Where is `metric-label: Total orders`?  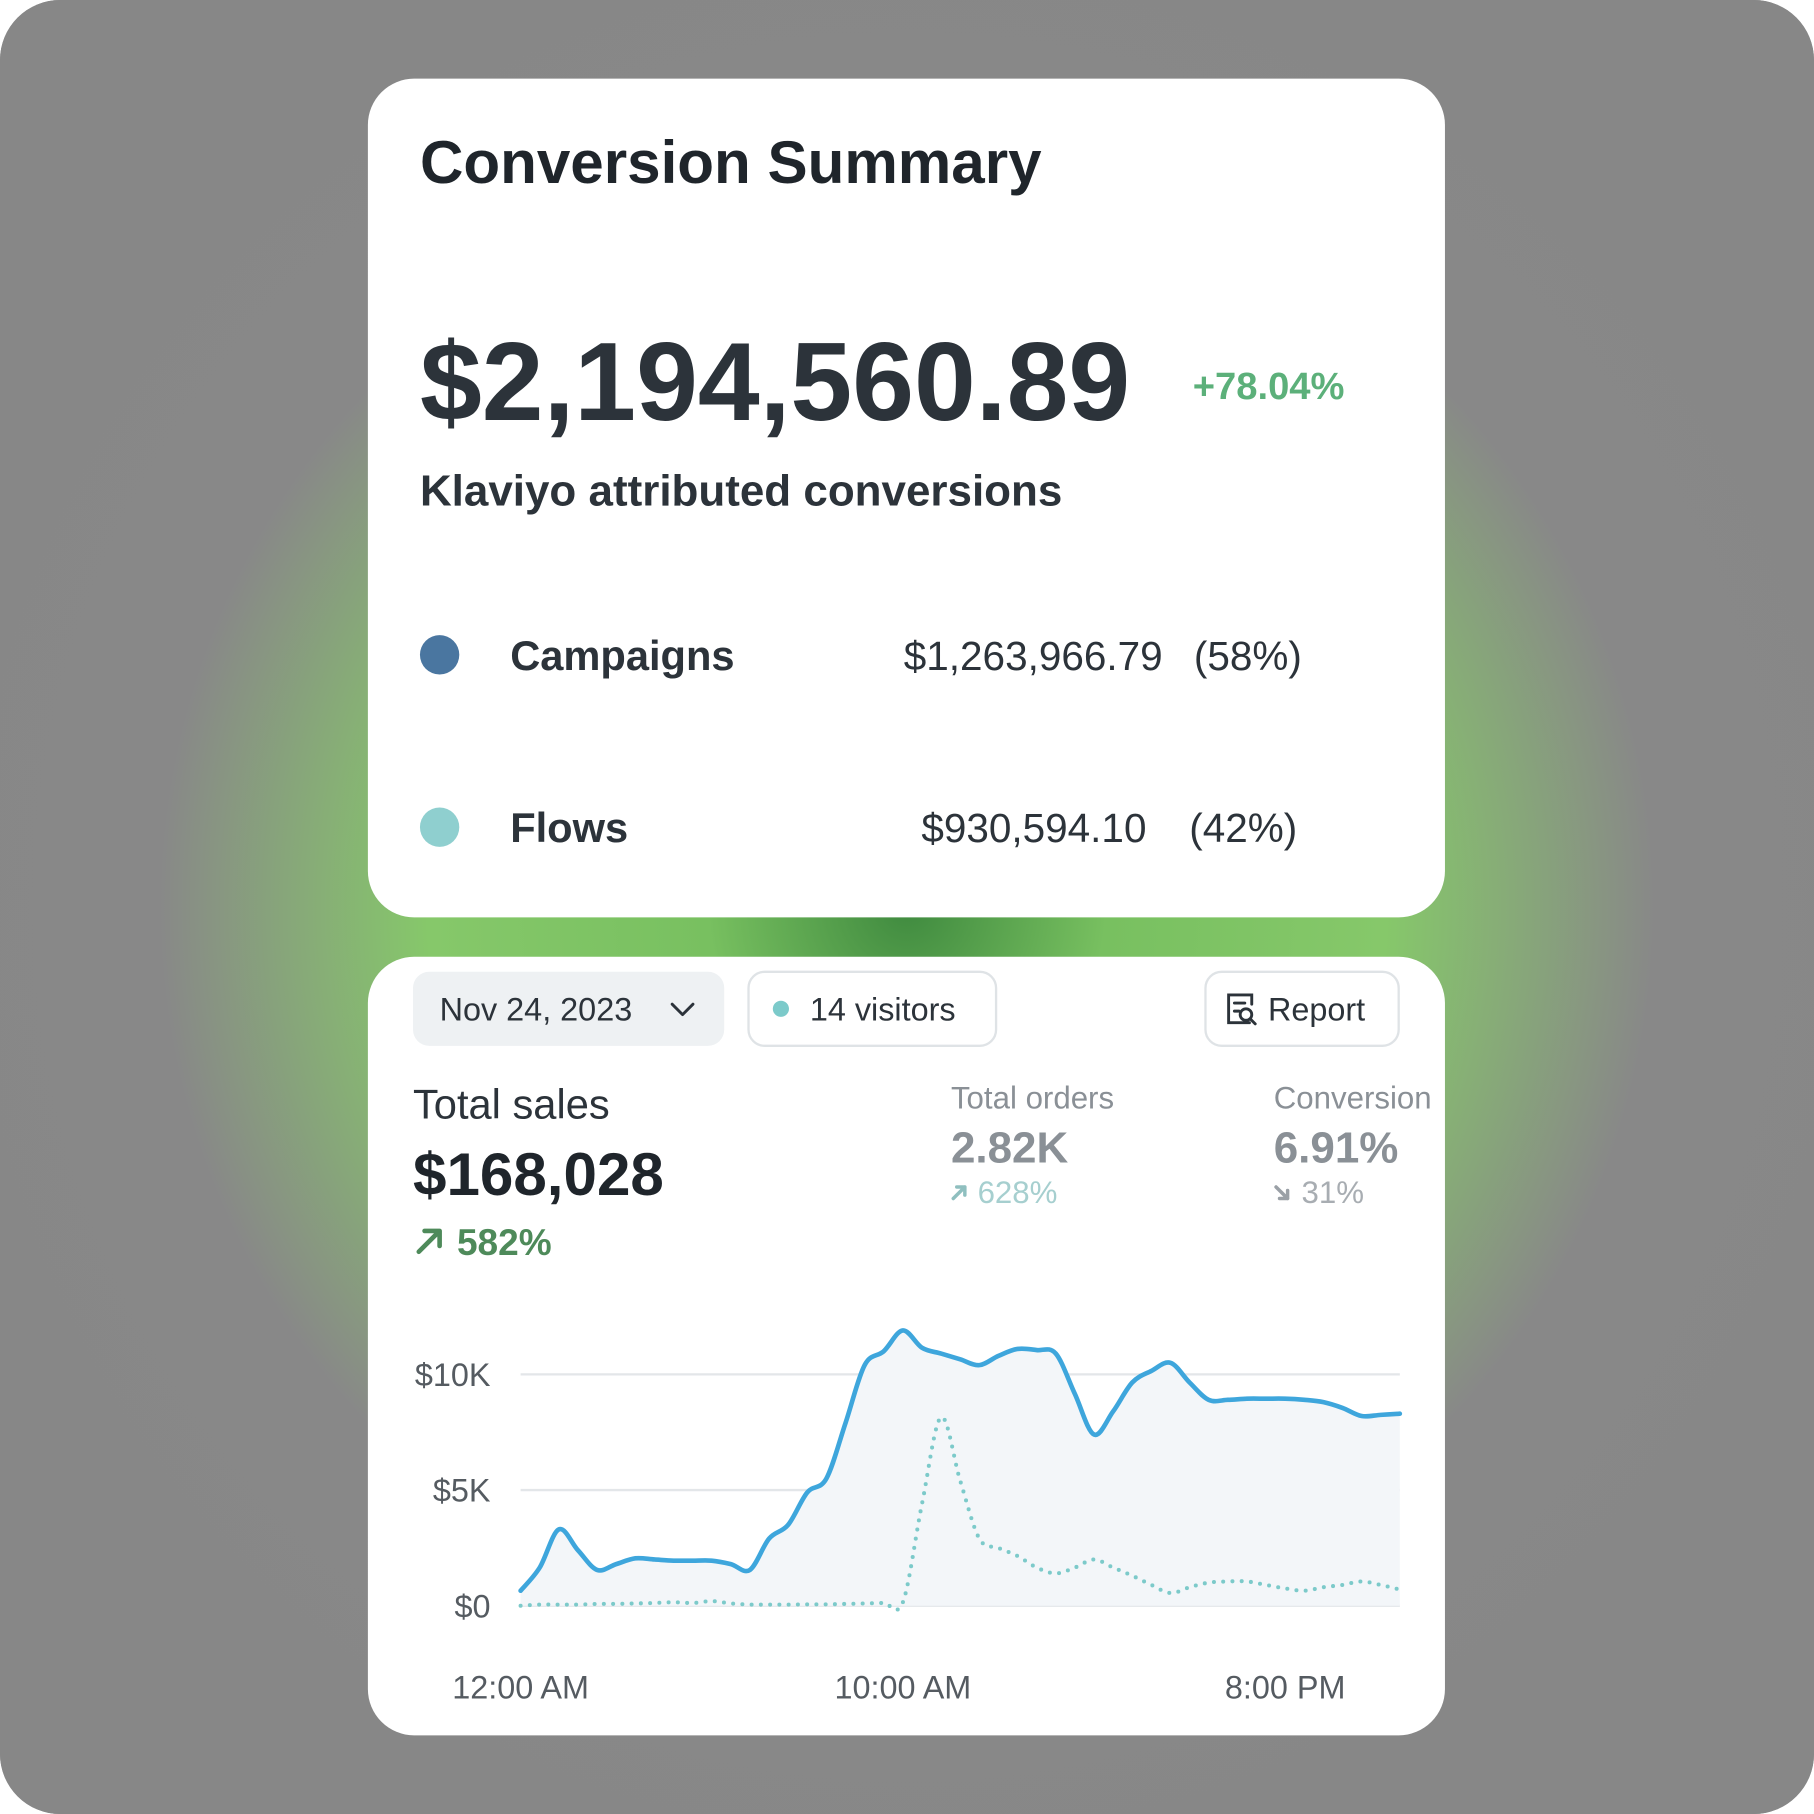
metric-label: Total orders is located at coordinates (1032, 1097).